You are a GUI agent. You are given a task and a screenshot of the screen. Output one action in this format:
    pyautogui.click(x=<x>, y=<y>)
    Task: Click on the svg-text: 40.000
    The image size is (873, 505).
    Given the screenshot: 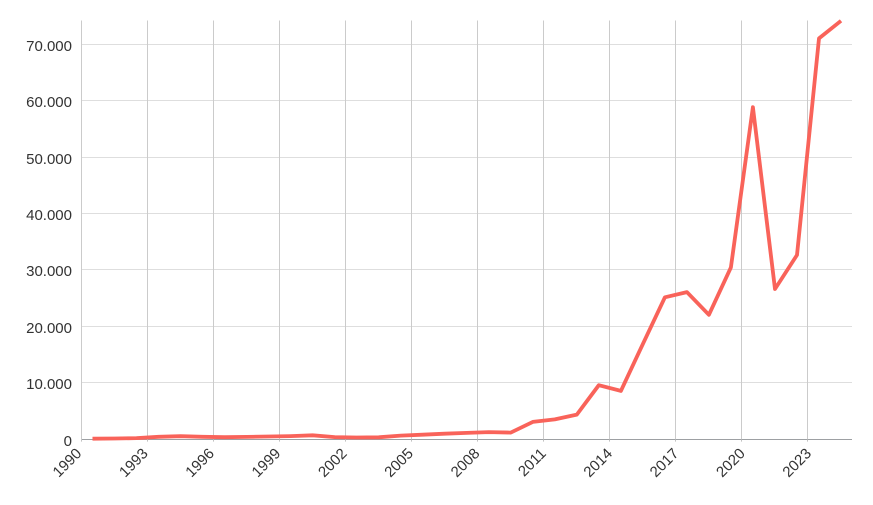 What is the action you would take?
    pyautogui.click(x=49, y=215)
    